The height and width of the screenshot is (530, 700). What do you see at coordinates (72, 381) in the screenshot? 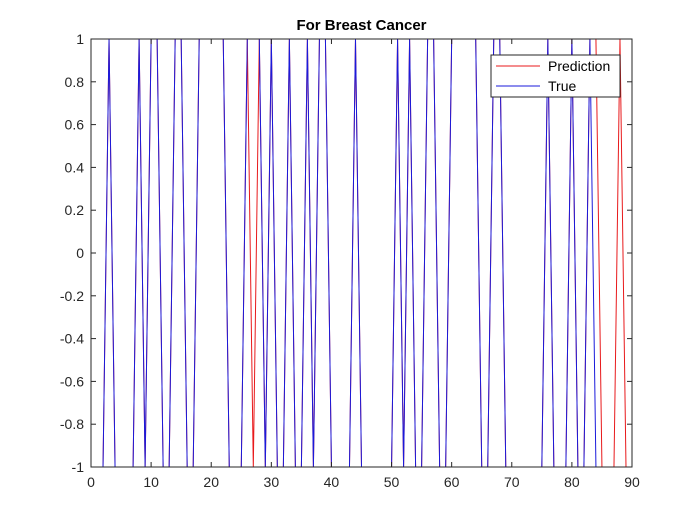
I see `y-tick-label: -0.6` at bounding box center [72, 381].